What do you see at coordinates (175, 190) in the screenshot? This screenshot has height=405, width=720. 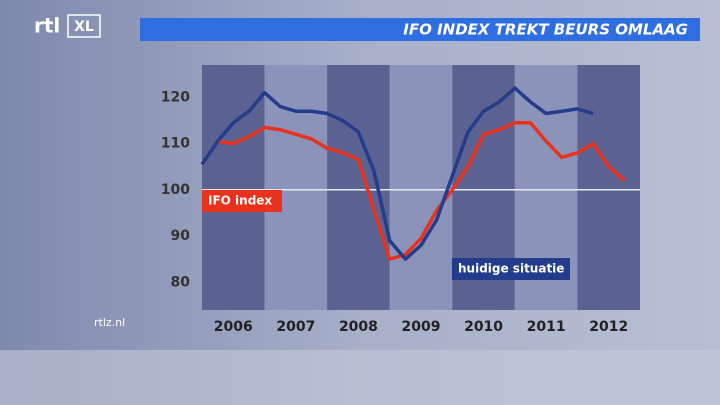 I see `y-tick-label: 100` at bounding box center [175, 190].